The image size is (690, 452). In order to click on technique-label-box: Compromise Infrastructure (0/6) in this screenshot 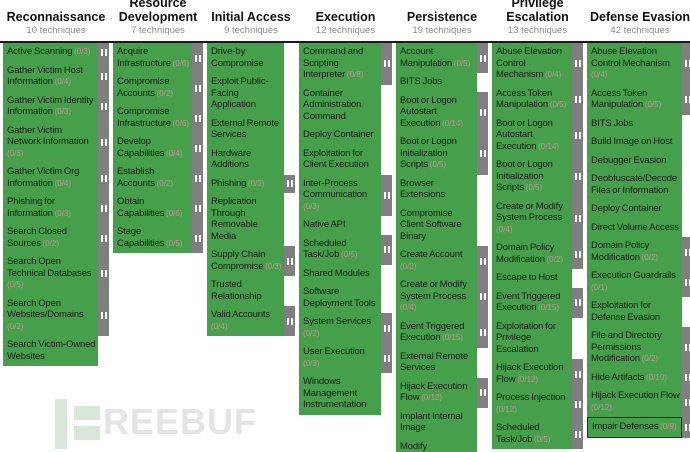, I will do `click(152, 118)`.